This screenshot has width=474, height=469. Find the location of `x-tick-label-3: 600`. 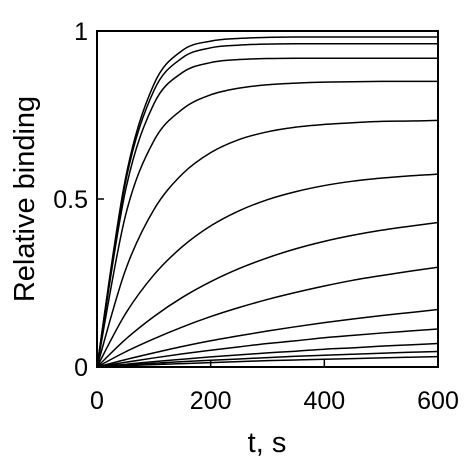

x-tick-label-3: 600 is located at coordinates (438, 401).